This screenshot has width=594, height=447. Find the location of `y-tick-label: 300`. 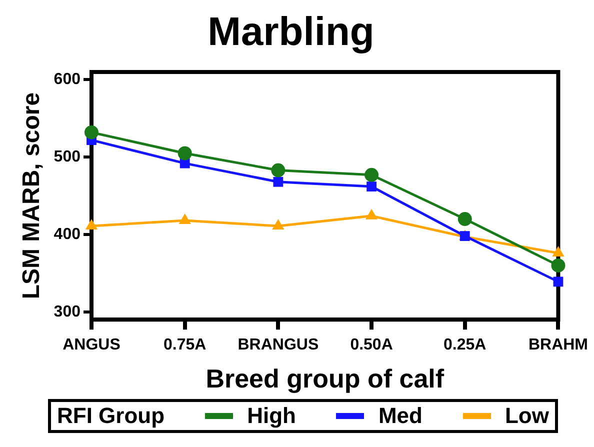

y-tick-label: 300 is located at coordinates (67, 311).